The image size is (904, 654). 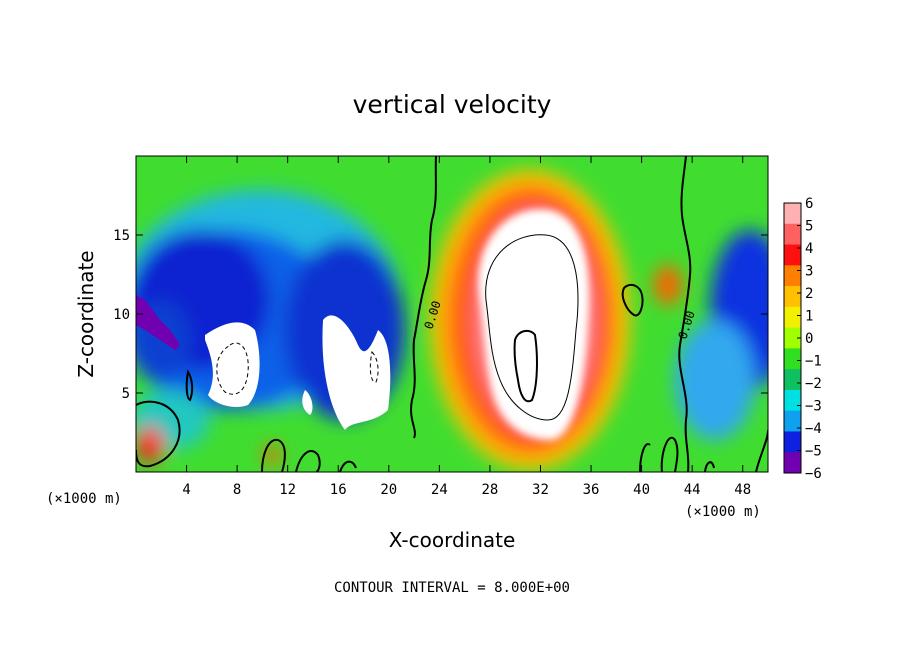 I want to click on y-tick-label: 10, so click(x=121, y=315).